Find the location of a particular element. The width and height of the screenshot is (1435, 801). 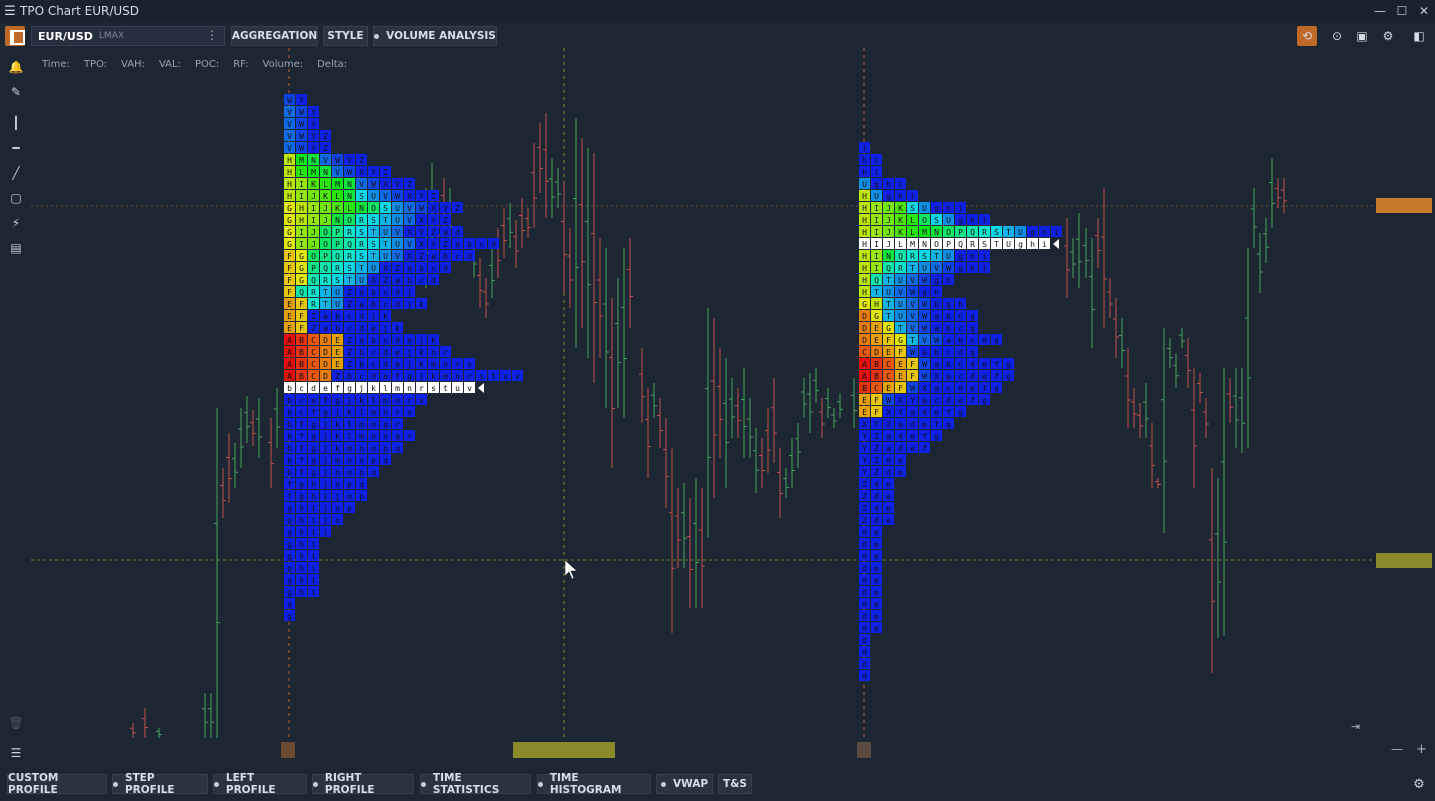

rectangle-icon: ▢ is located at coordinates (16, 198).